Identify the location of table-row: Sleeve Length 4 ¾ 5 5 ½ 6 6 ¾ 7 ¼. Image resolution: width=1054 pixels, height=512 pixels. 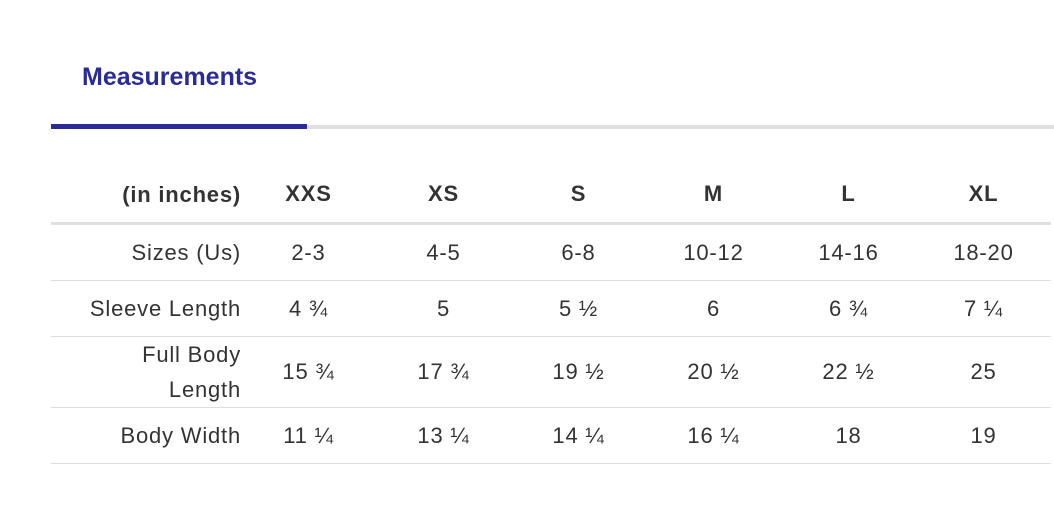
(551, 308).